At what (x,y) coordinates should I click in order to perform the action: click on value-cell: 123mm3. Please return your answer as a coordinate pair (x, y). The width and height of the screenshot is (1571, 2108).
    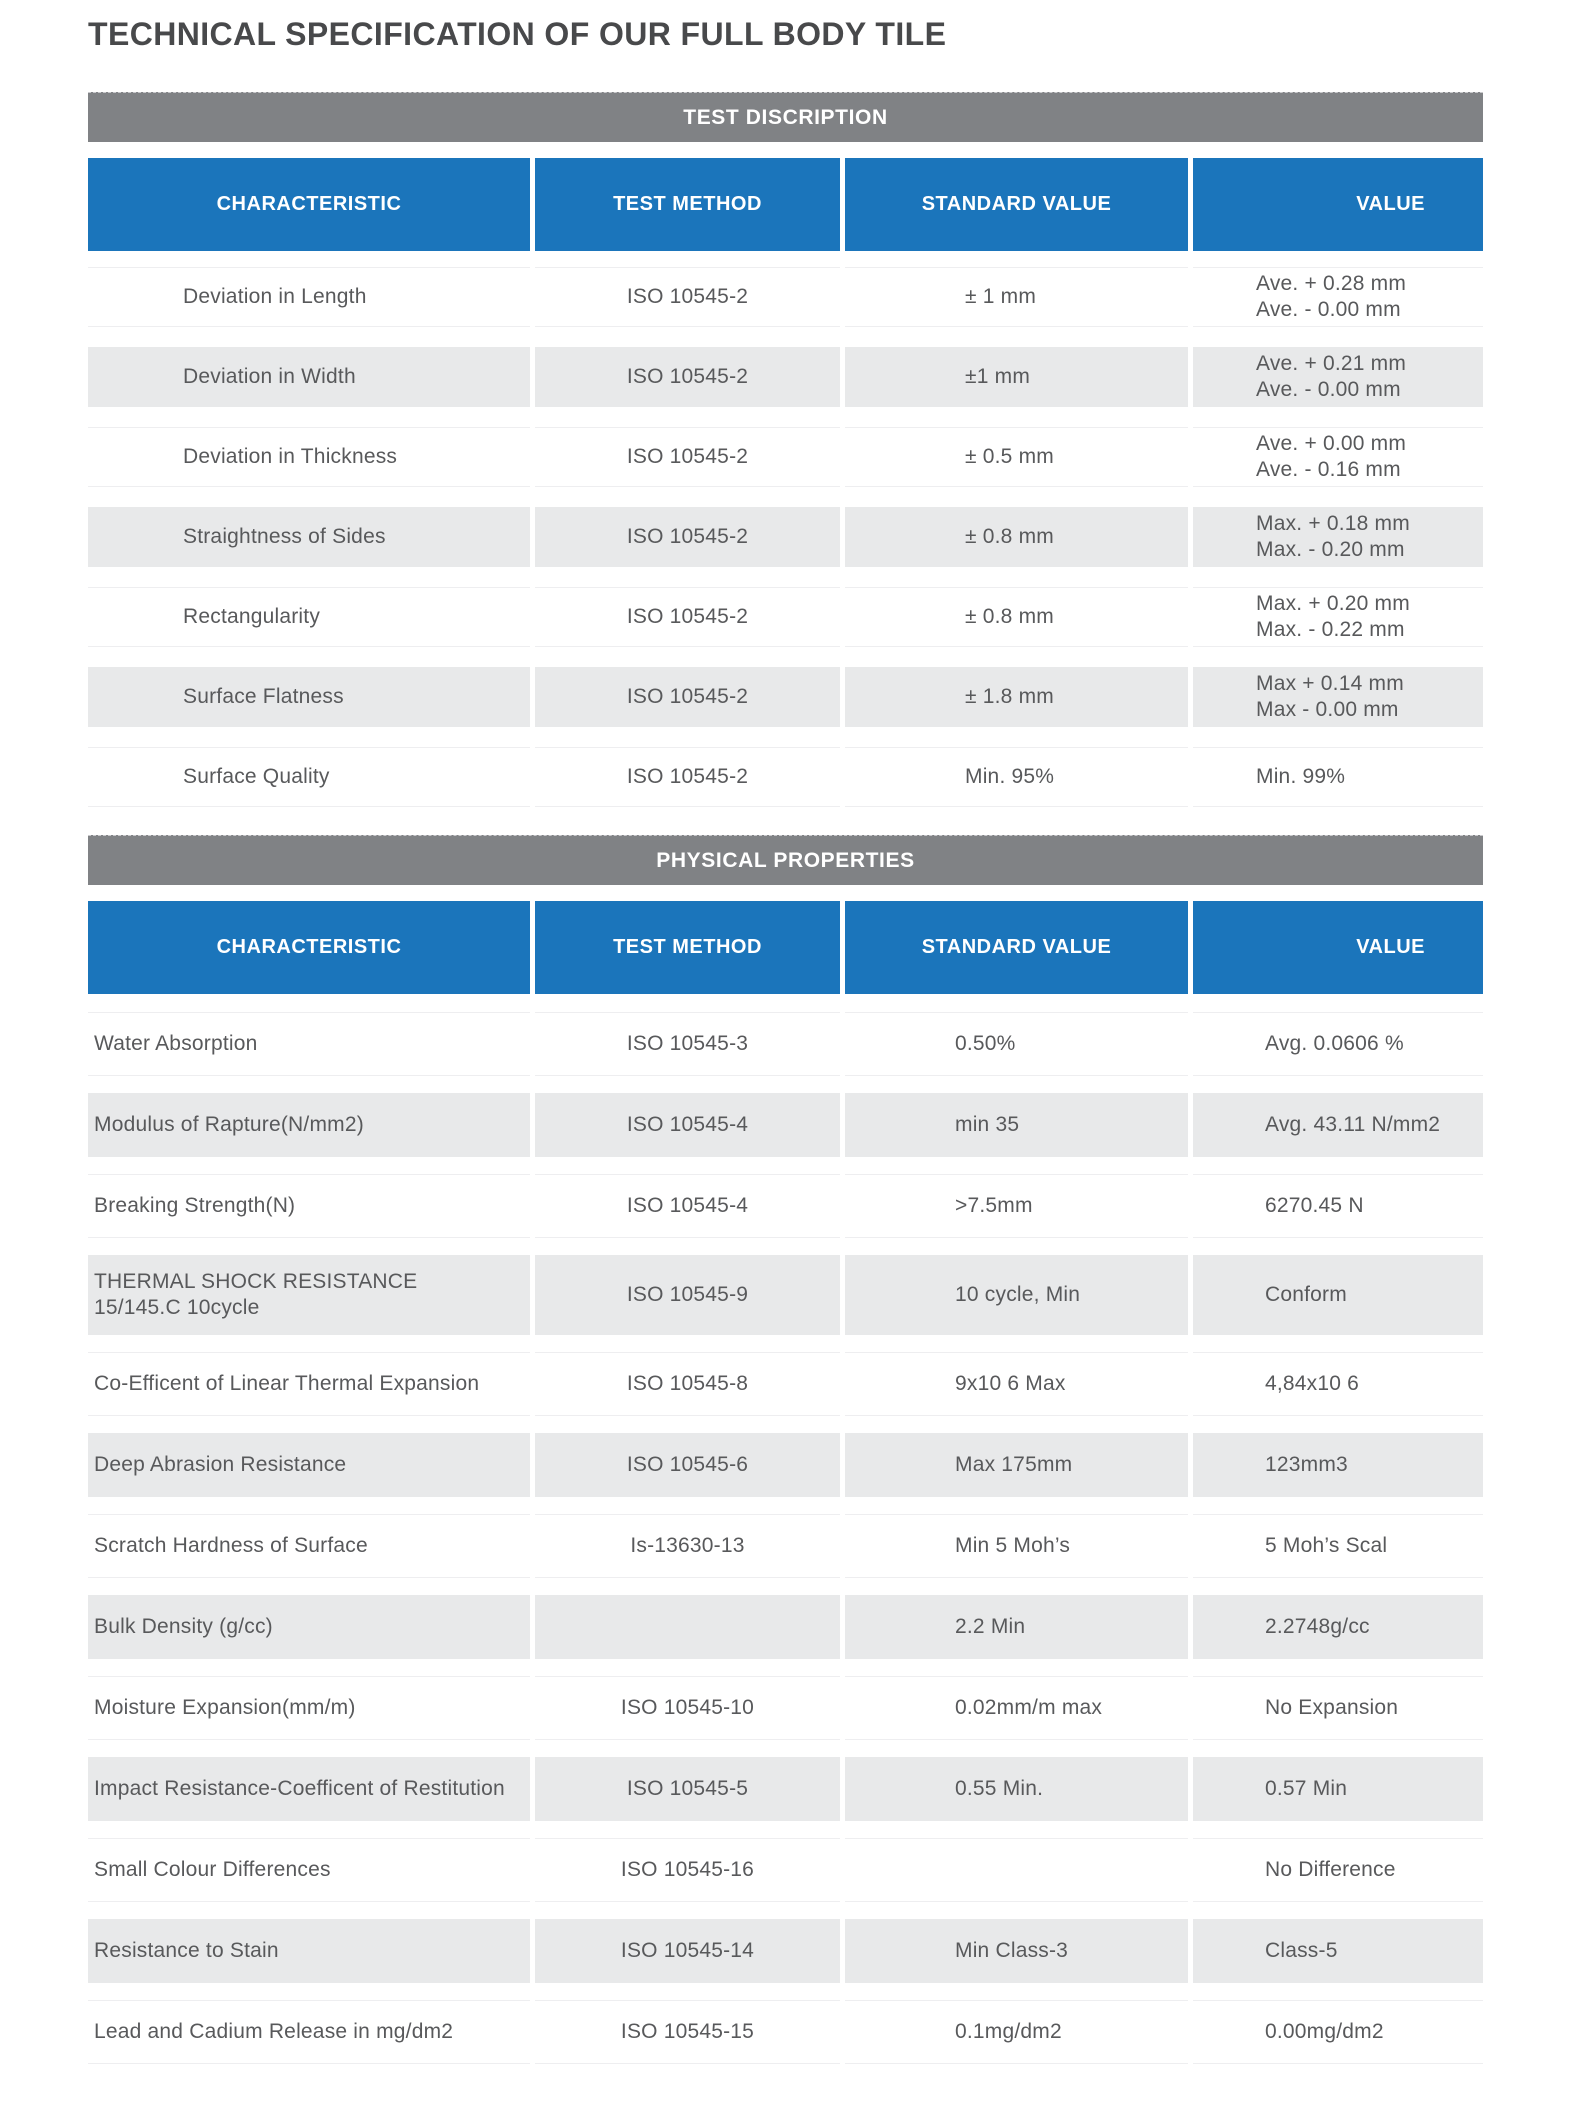
    Looking at the image, I should click on (1338, 1465).